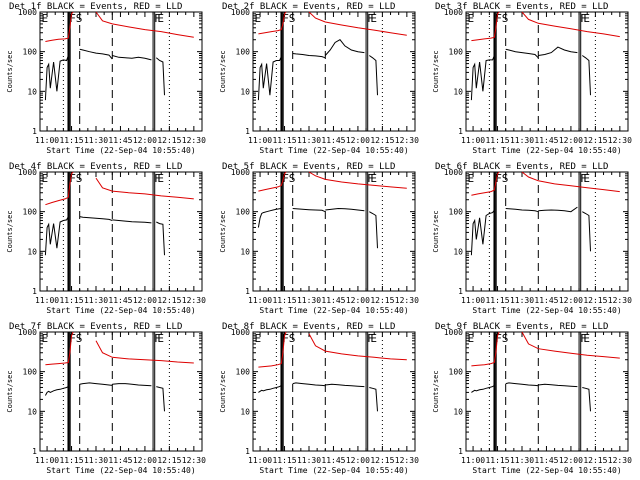  Describe the element at coordinates (95, 167) in the screenshot. I see `chart-title: Det 4f BLACK = Events, RED = LLD` at that location.